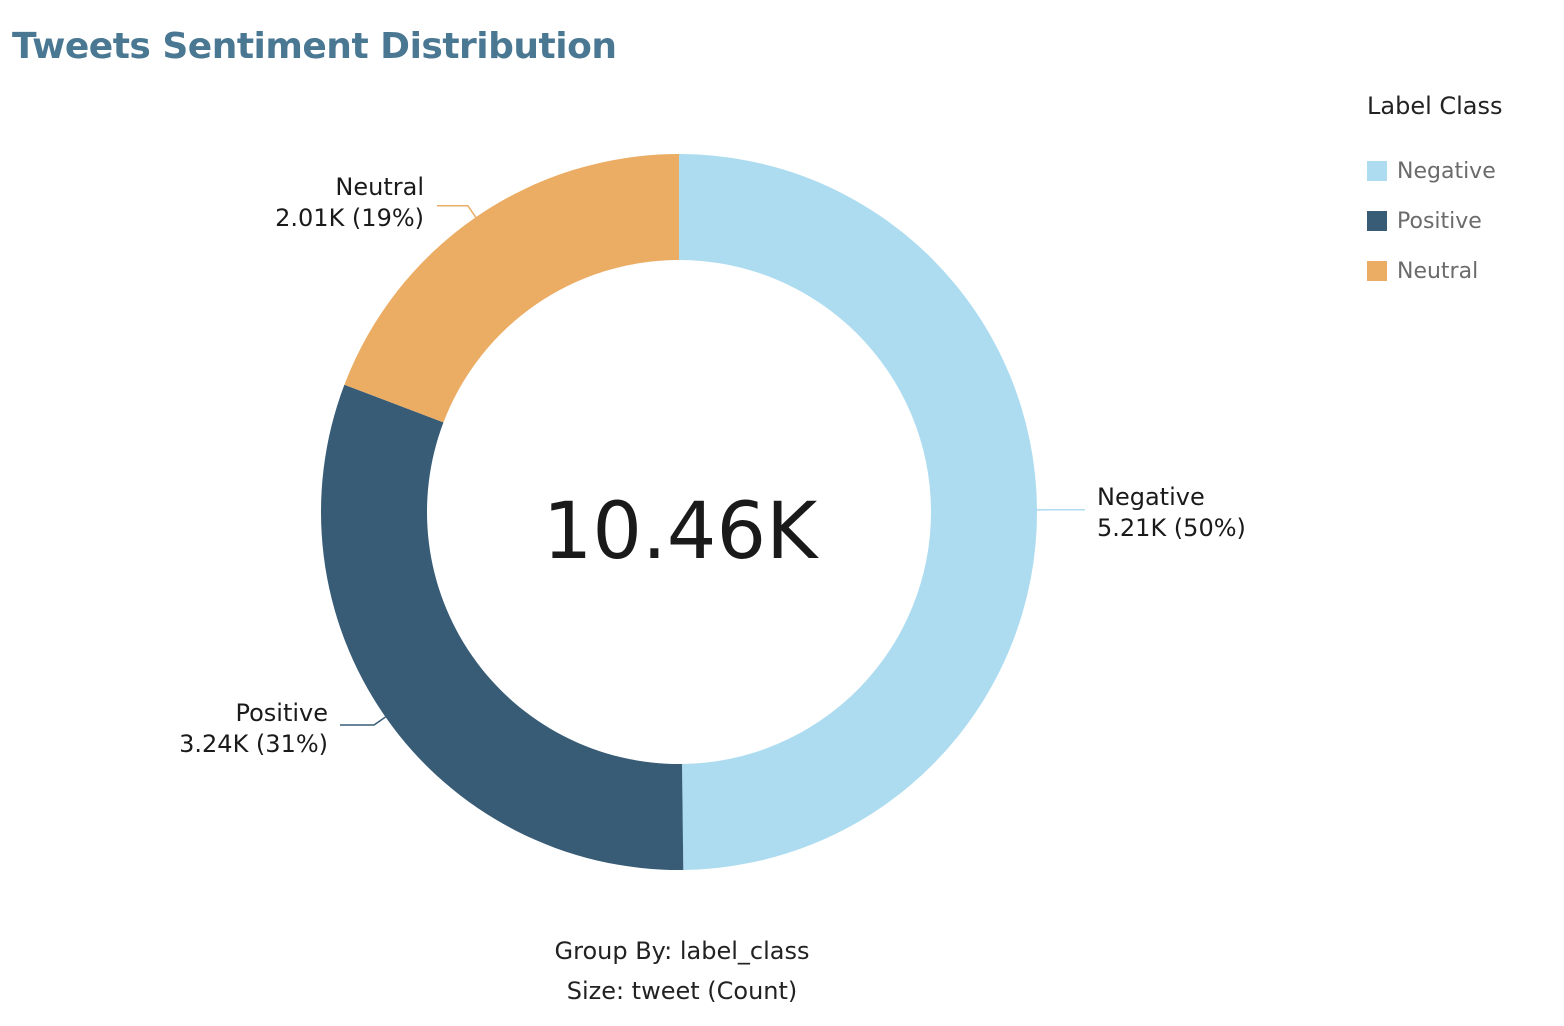  What do you see at coordinates (379, 187) in the screenshot?
I see `slice-label-name-neutral: Neutral` at bounding box center [379, 187].